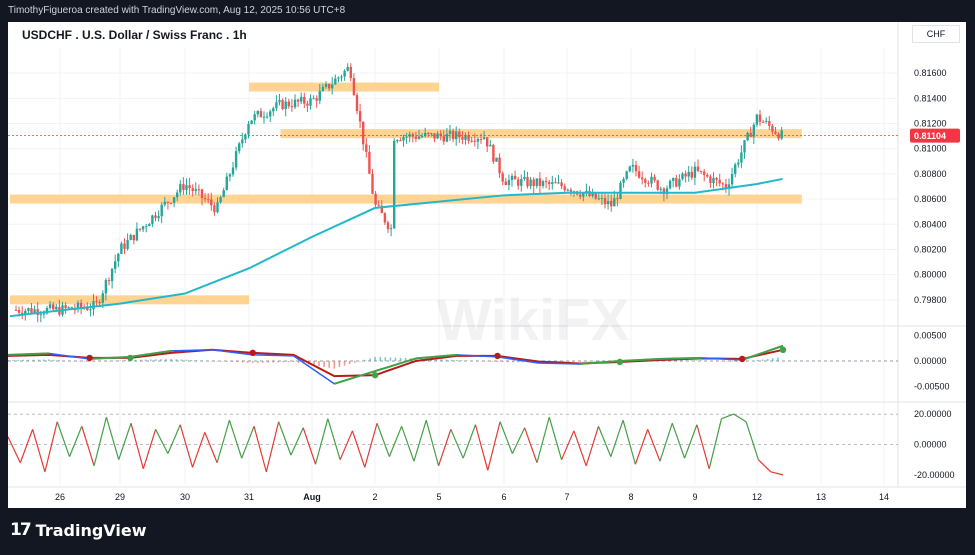  I want to click on currency-label: CHF, so click(936, 34).